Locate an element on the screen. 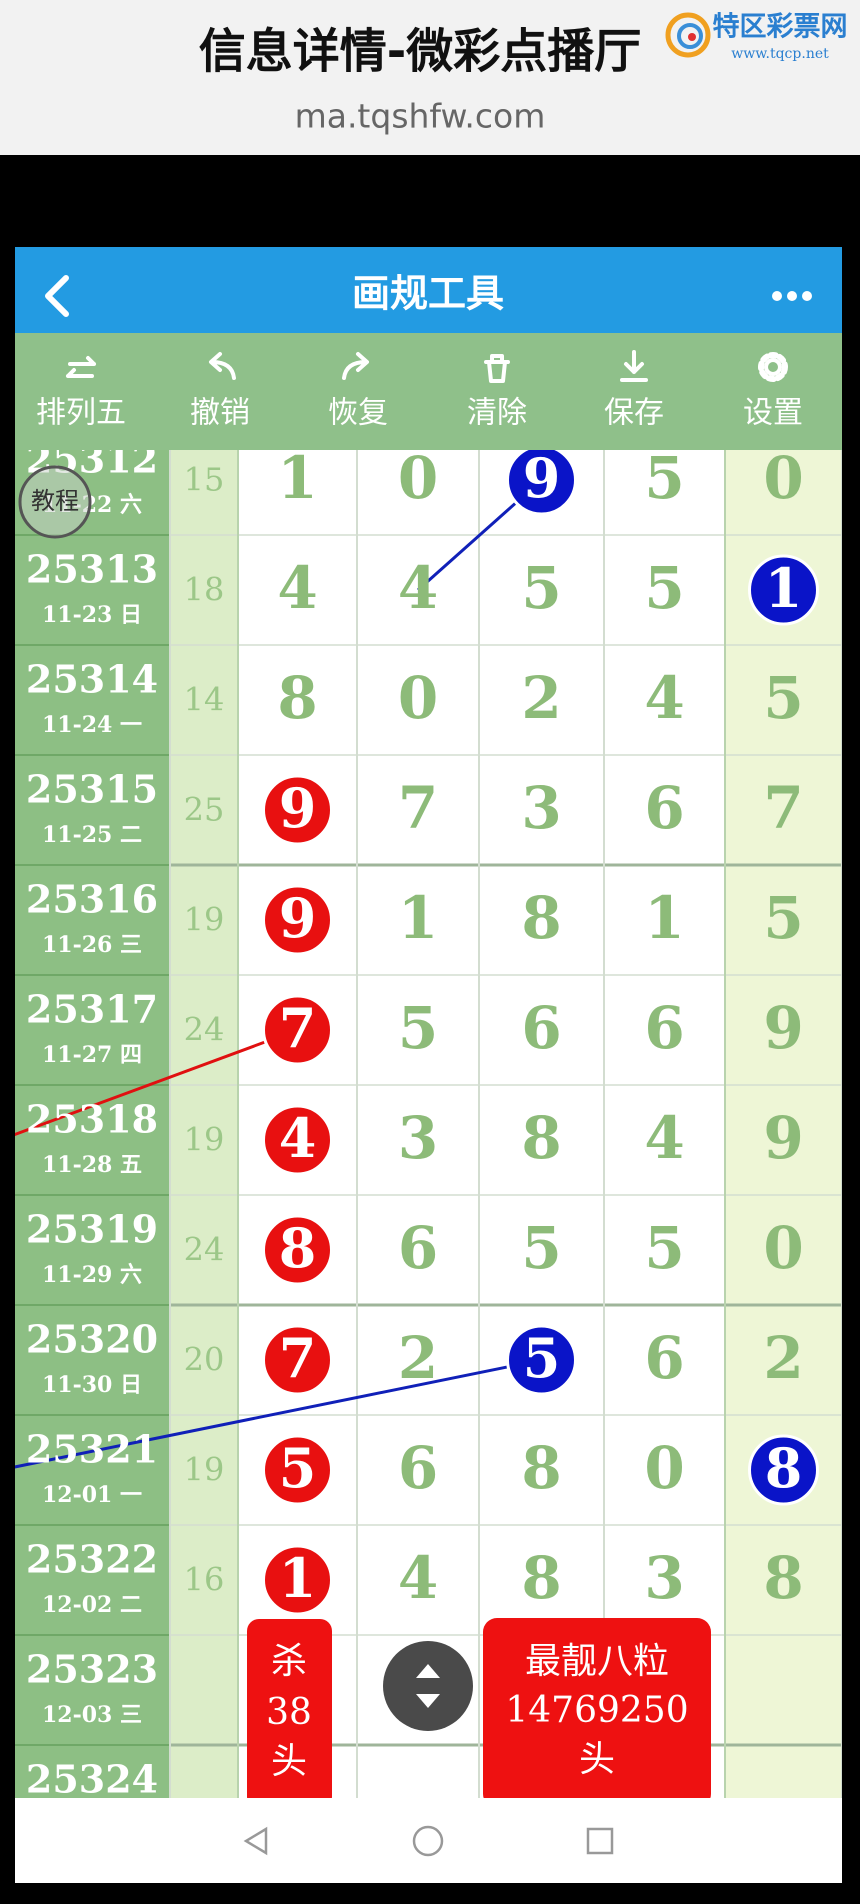 Image resolution: width=860 pixels, height=1904 pixels. header-bar is located at coordinates (430, 77).